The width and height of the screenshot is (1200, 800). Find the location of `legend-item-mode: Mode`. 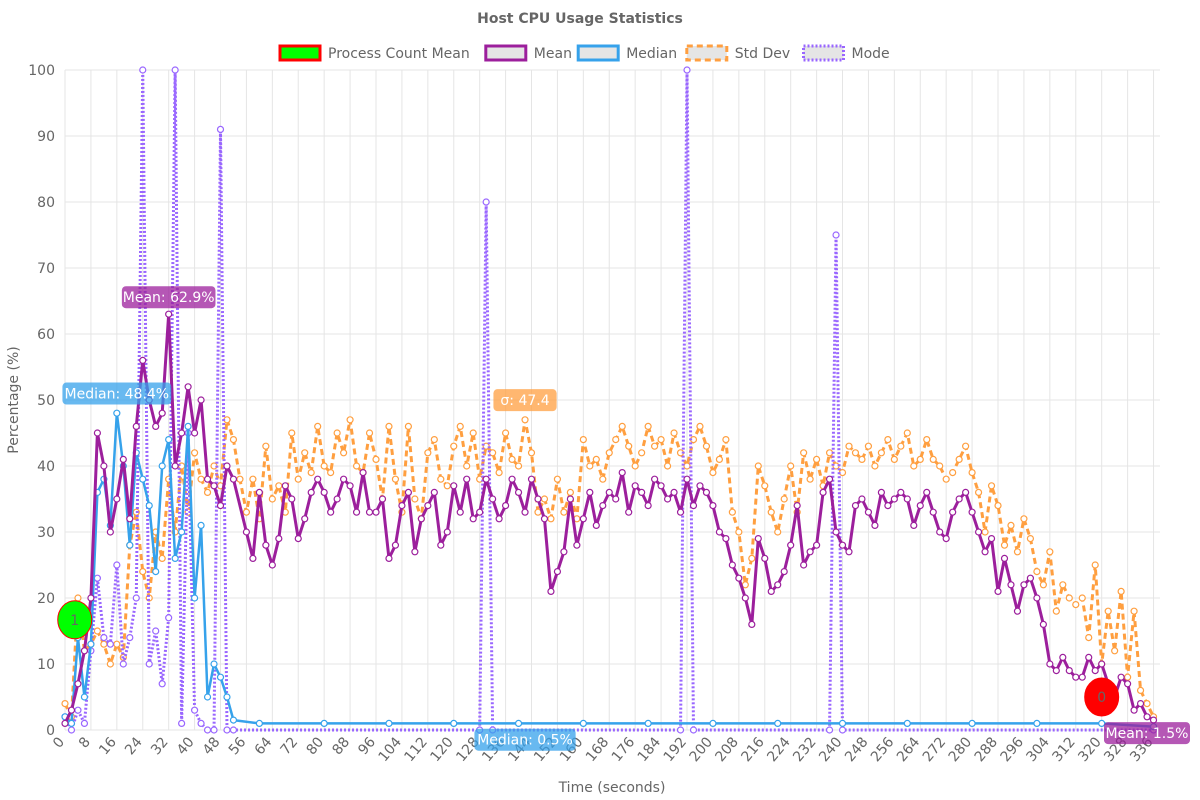

legend-item-mode: Mode is located at coordinates (846, 53).